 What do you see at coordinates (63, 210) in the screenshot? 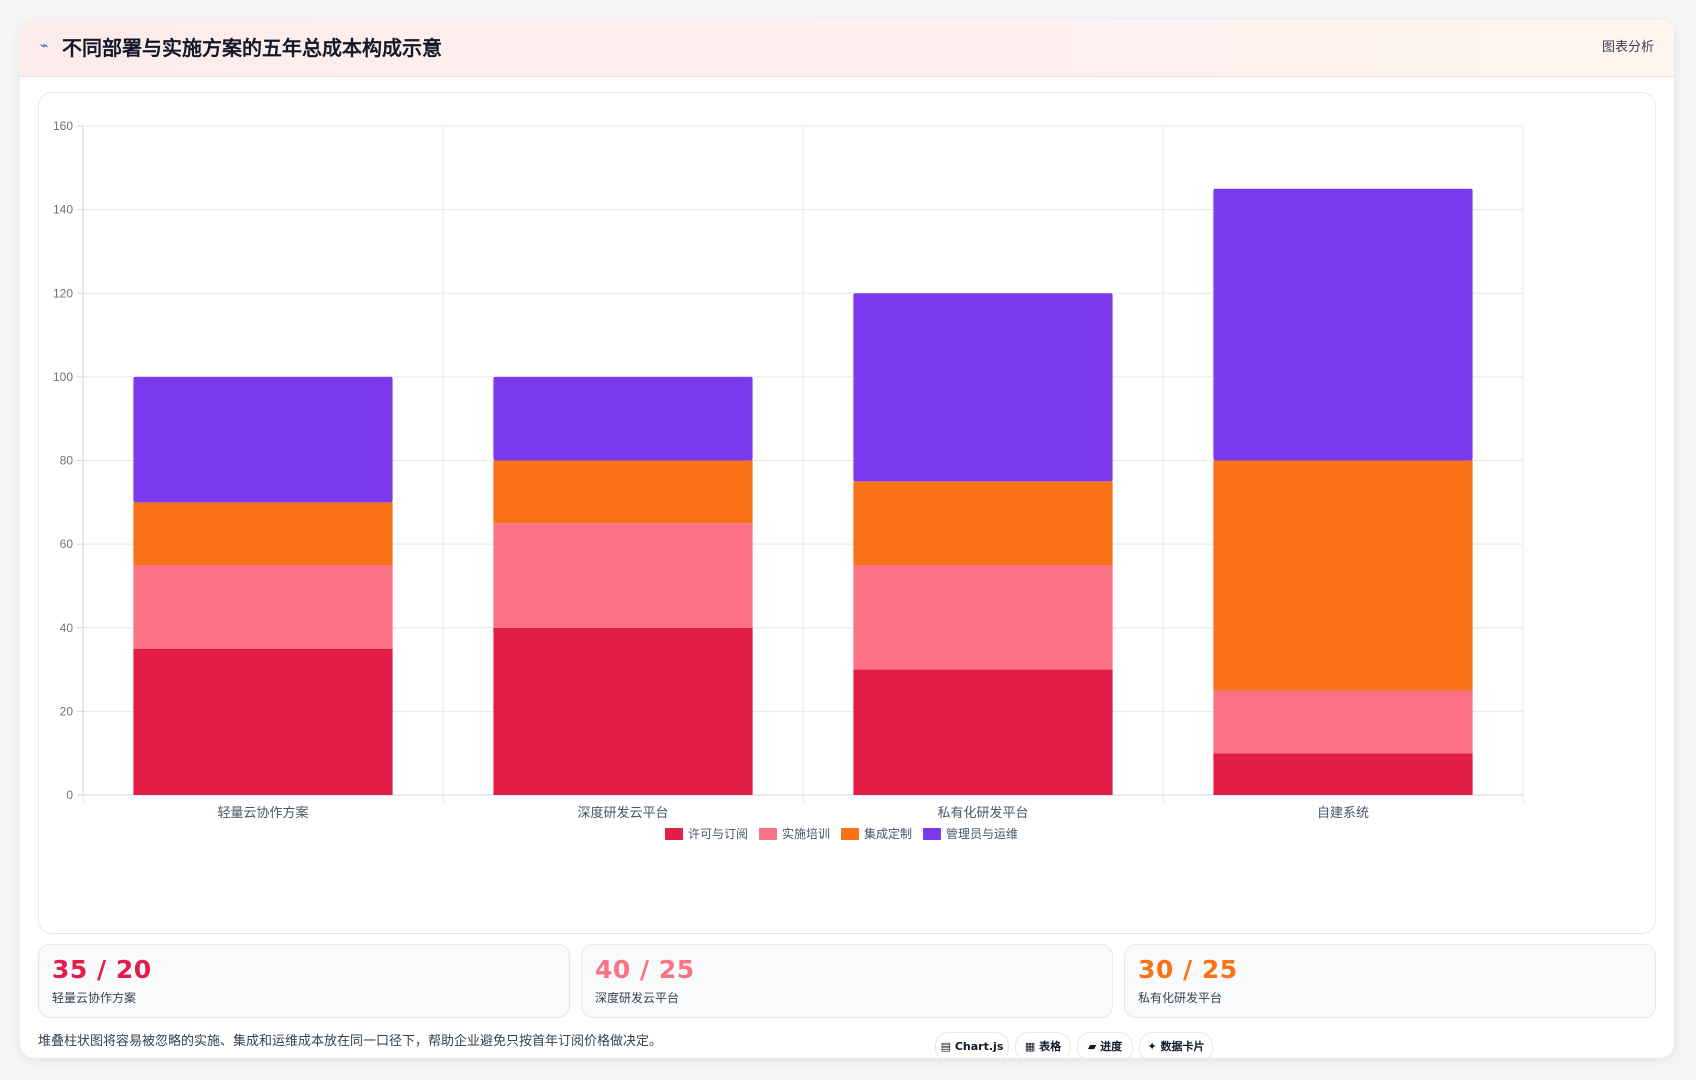
I see `y-tick-label: 140` at bounding box center [63, 210].